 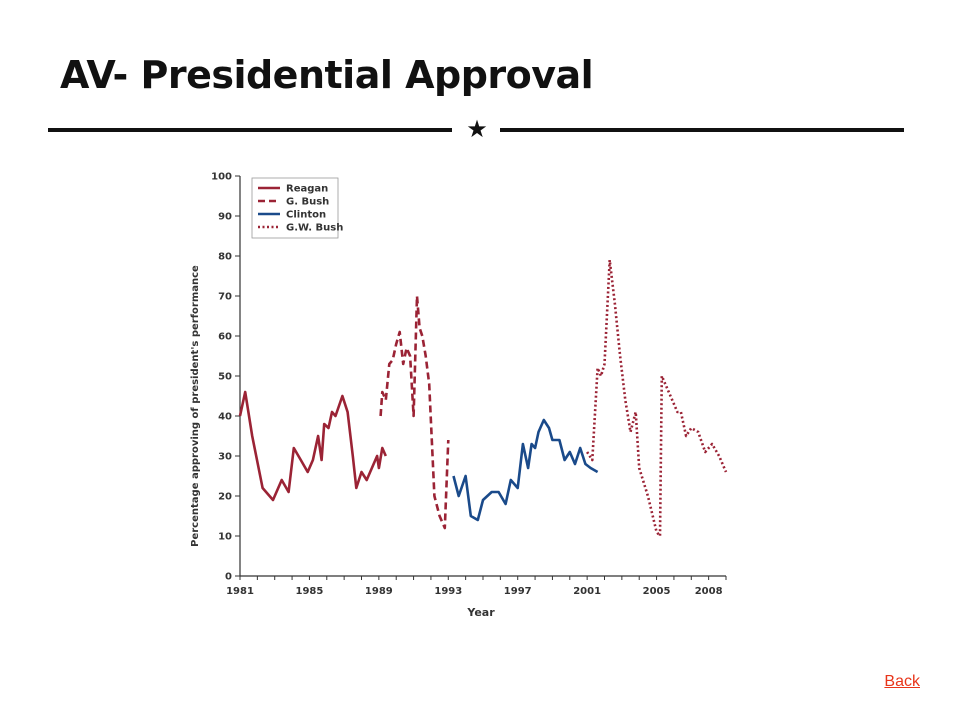 What do you see at coordinates (250, 130) in the screenshot?
I see `title-divider-left` at bounding box center [250, 130].